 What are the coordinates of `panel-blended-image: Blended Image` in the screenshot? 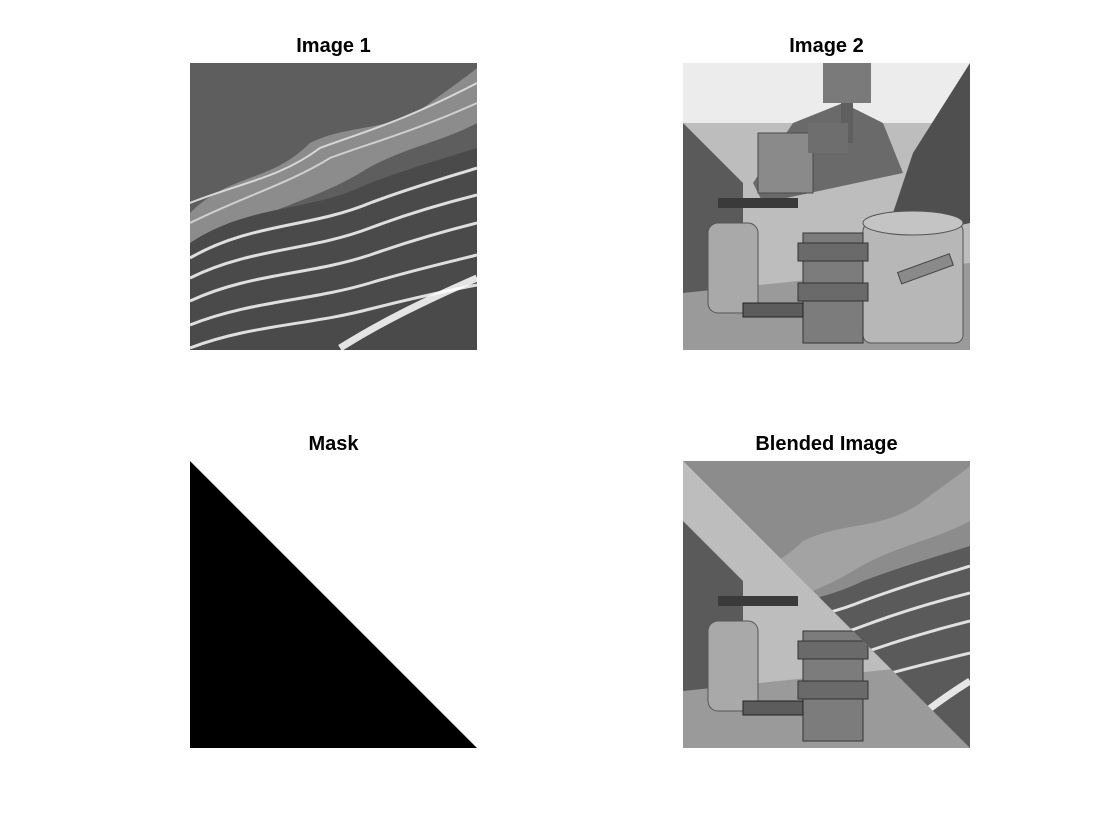 It's located at (826, 590).